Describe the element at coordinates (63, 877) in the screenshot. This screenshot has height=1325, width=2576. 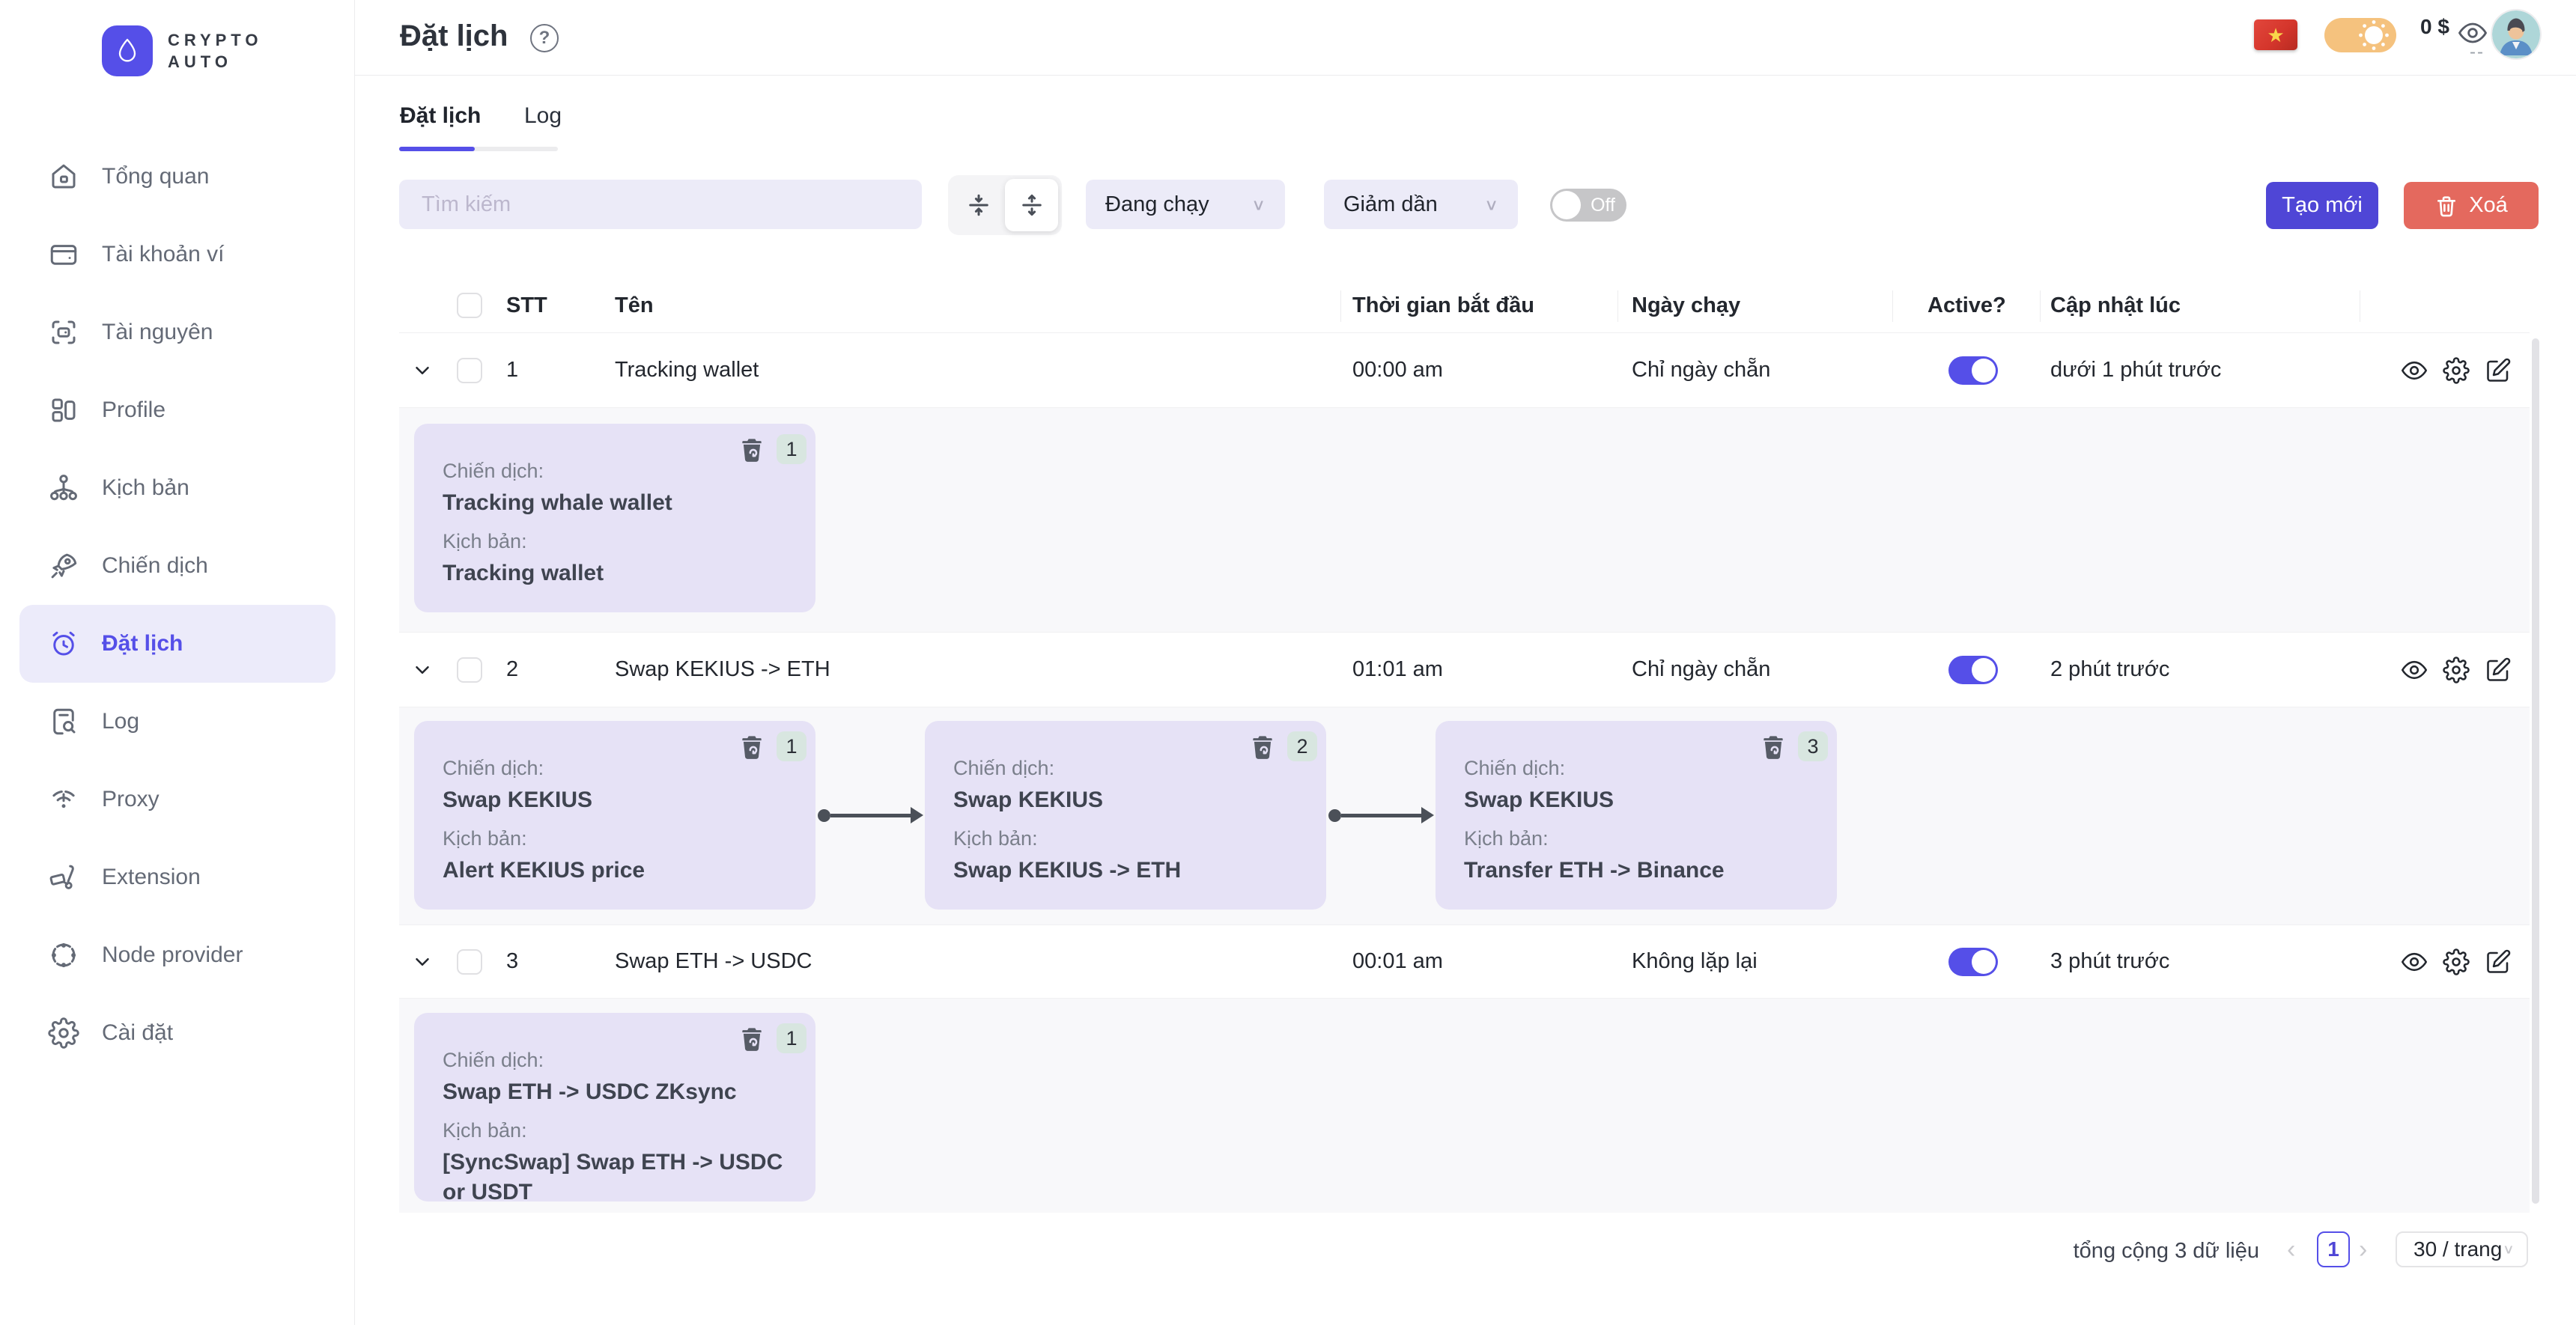
I see `hand-truck-icon` at that location.